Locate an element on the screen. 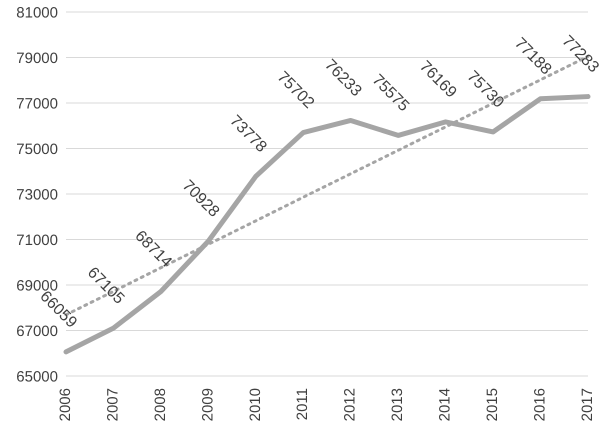 This screenshot has height=436, width=610. x-tick-label: 2006 is located at coordinates (65, 405).